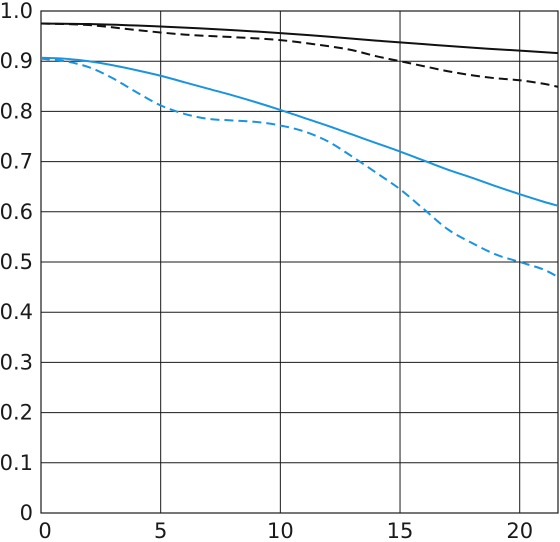 The width and height of the screenshot is (560, 542). Describe the element at coordinates (16, 11) in the screenshot. I see `y-tick-label: 1.0` at that location.